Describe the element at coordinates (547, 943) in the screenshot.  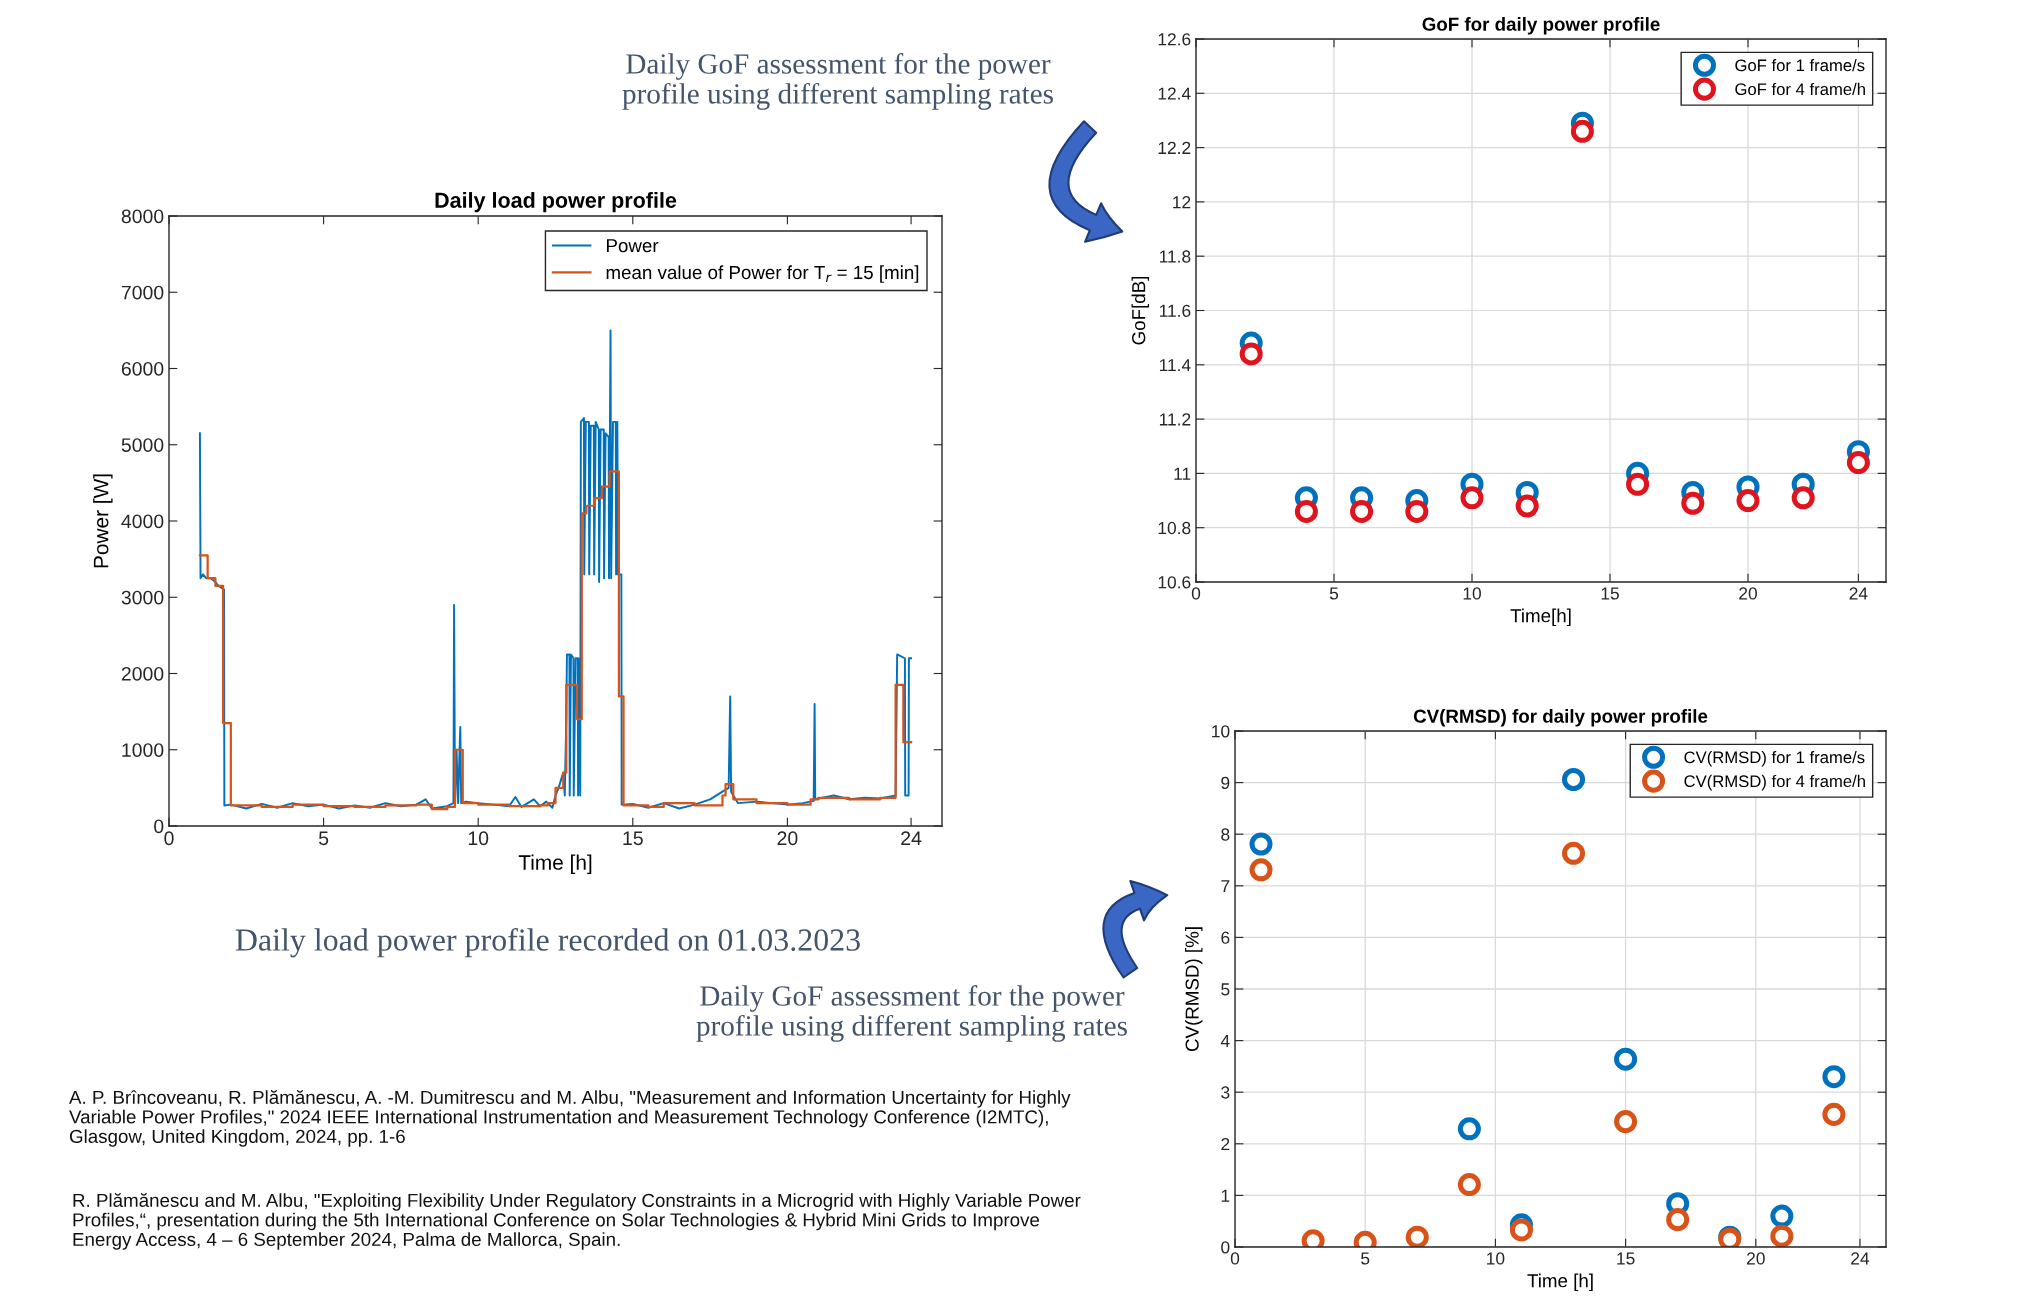
I see `text: Daily load power profile recorded on 01.03.2023` at that location.